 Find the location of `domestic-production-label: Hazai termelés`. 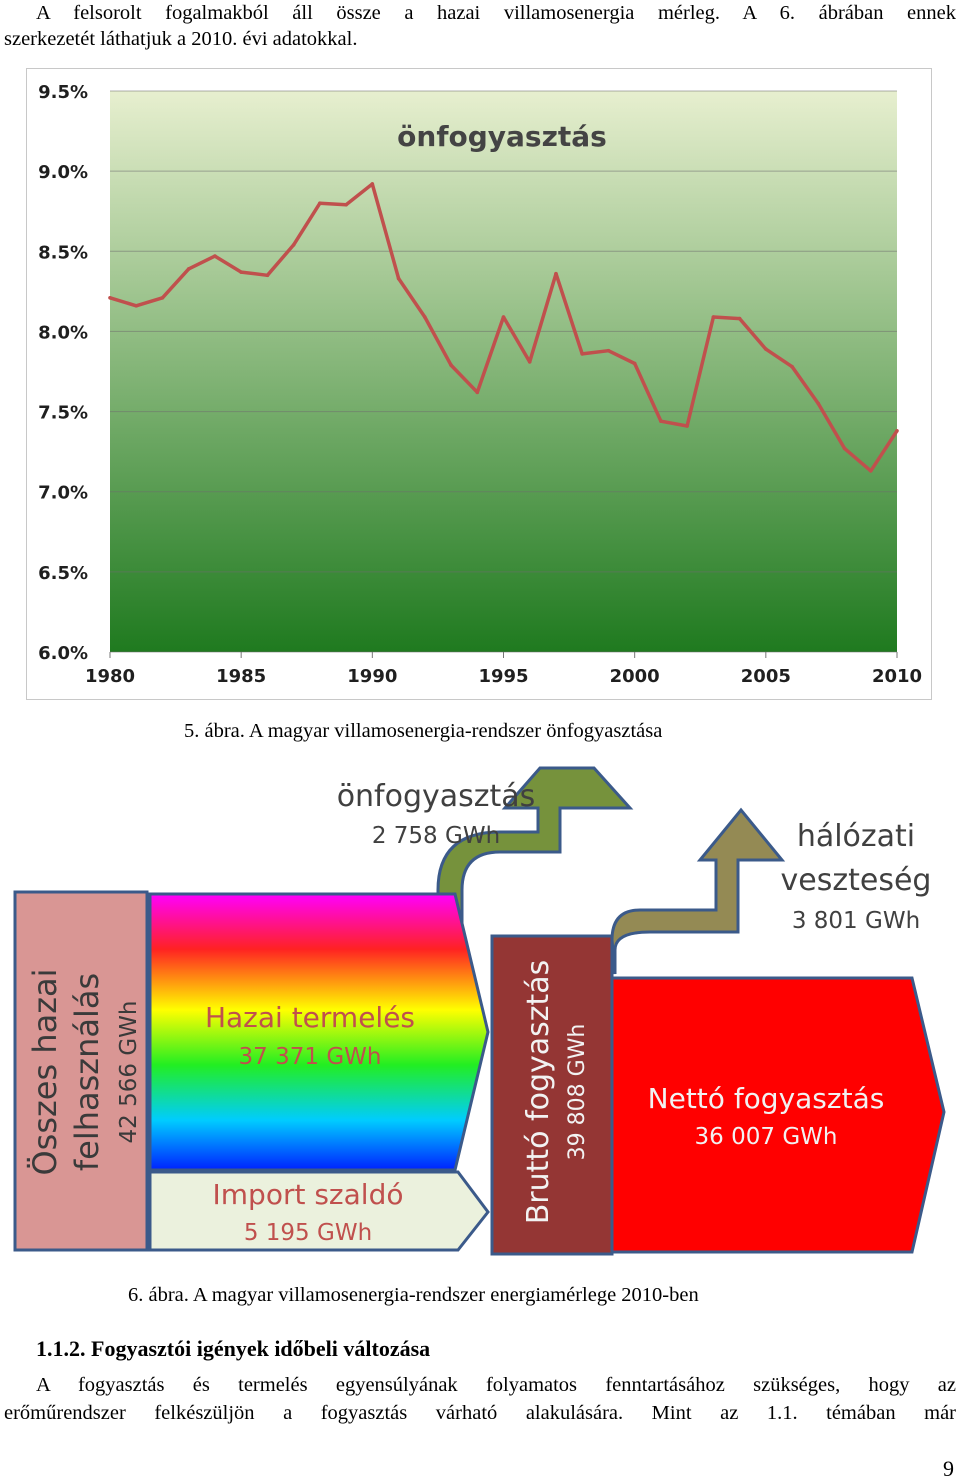

domestic-production-label: Hazai termelés is located at coordinates (310, 1017).